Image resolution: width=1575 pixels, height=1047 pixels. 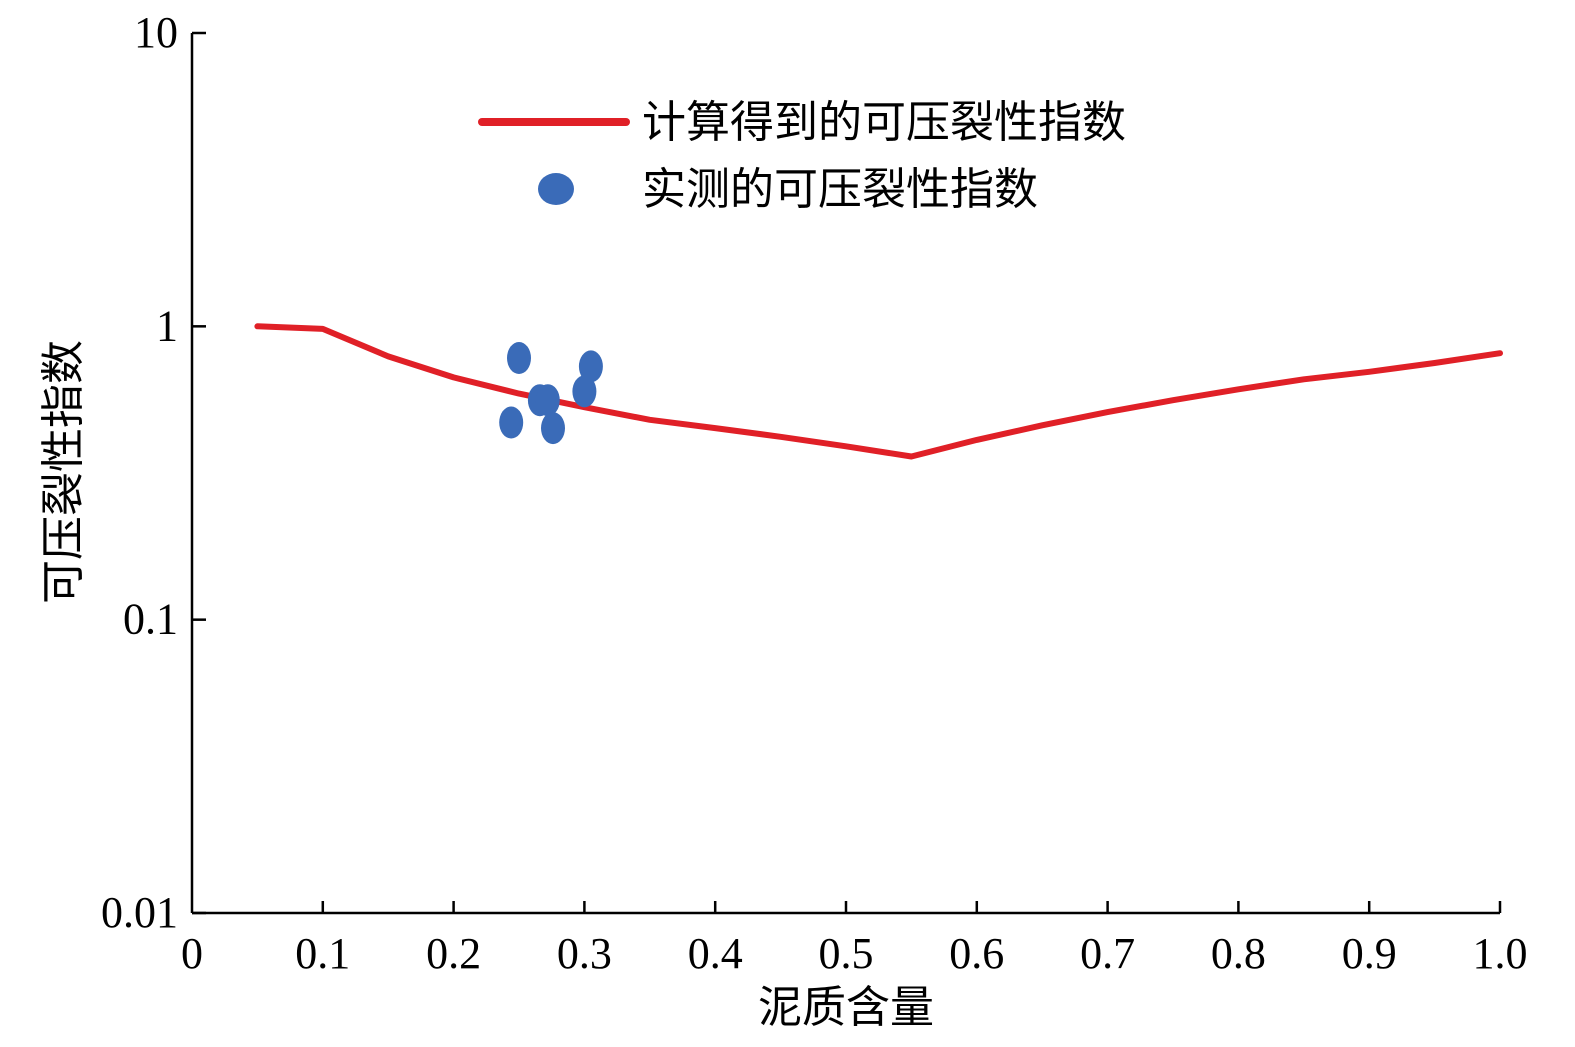 I want to click on computed-line, so click(x=878, y=391).